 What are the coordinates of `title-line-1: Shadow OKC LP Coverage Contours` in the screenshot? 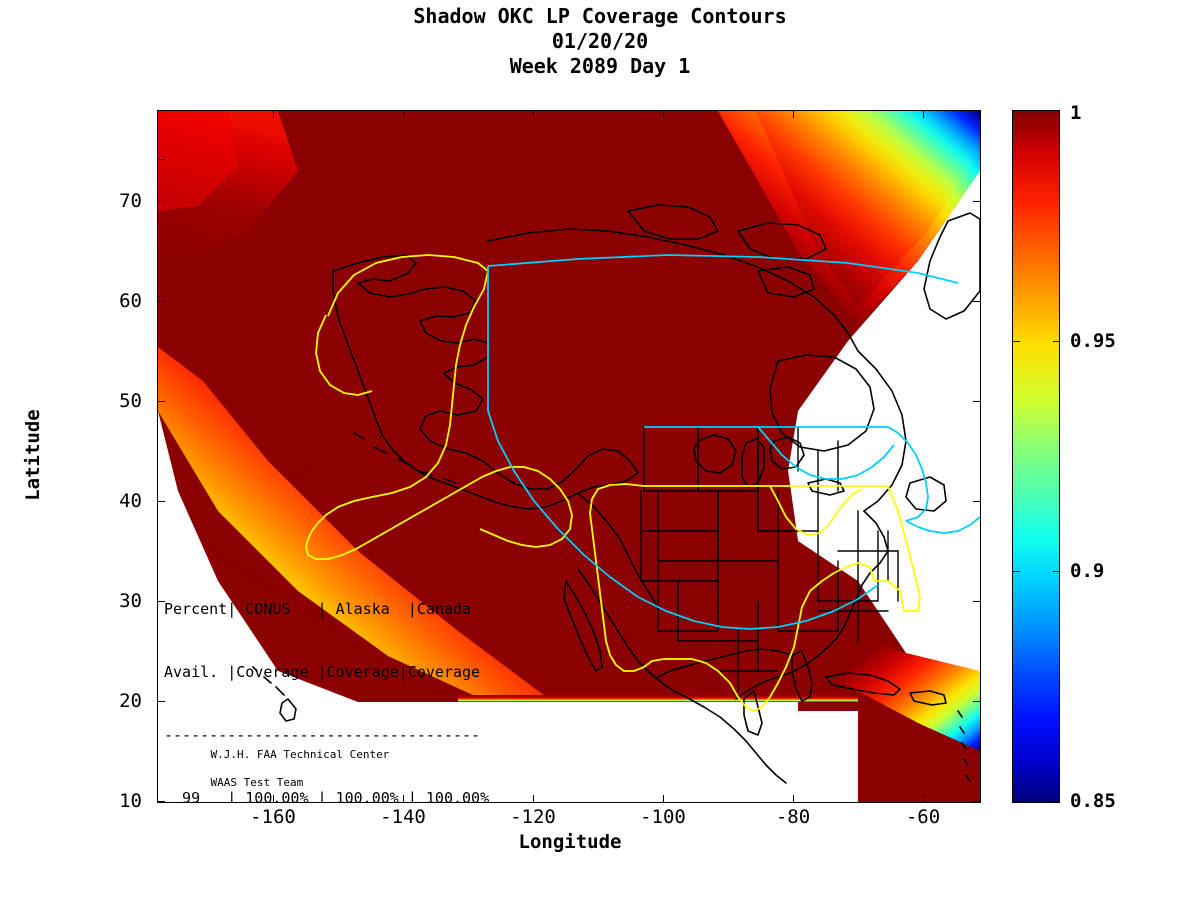 It's located at (600, 16).